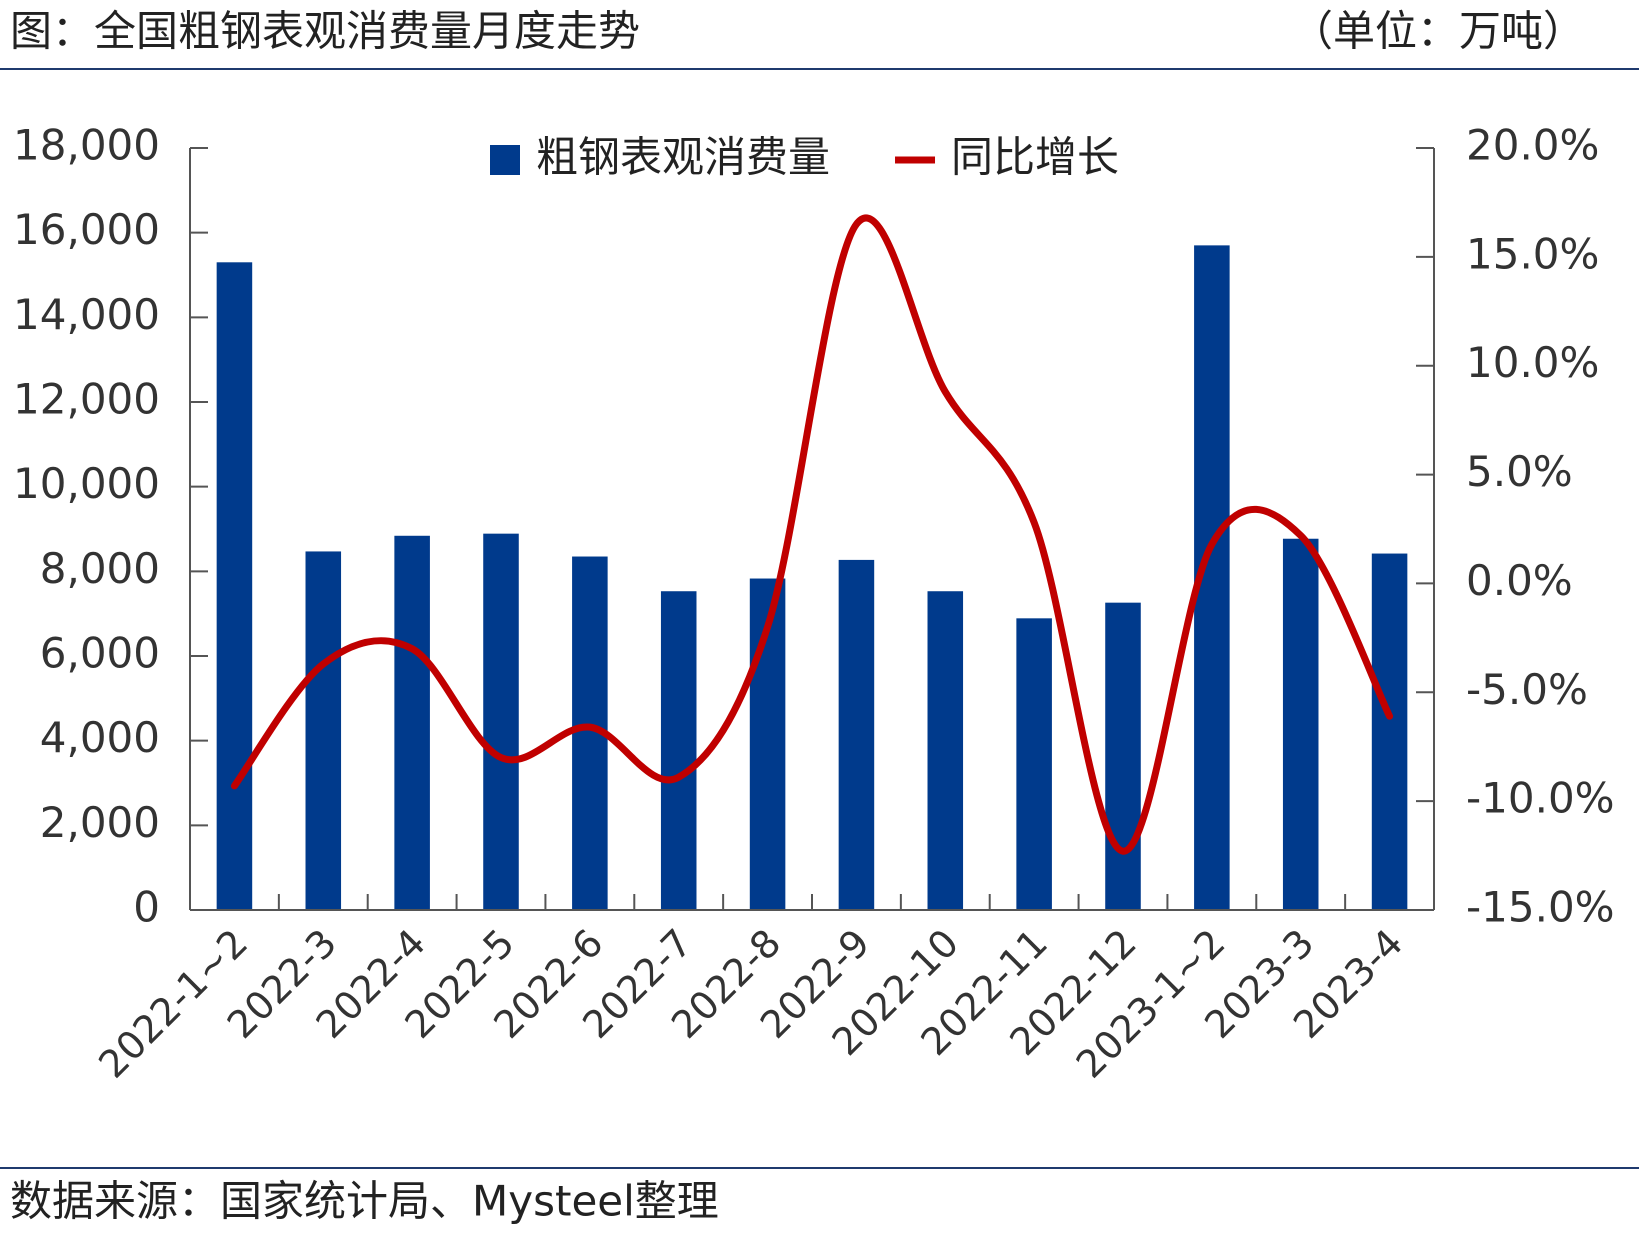  Describe the element at coordinates (100, 568) in the screenshot. I see `y-tick-label: 8,000` at that location.